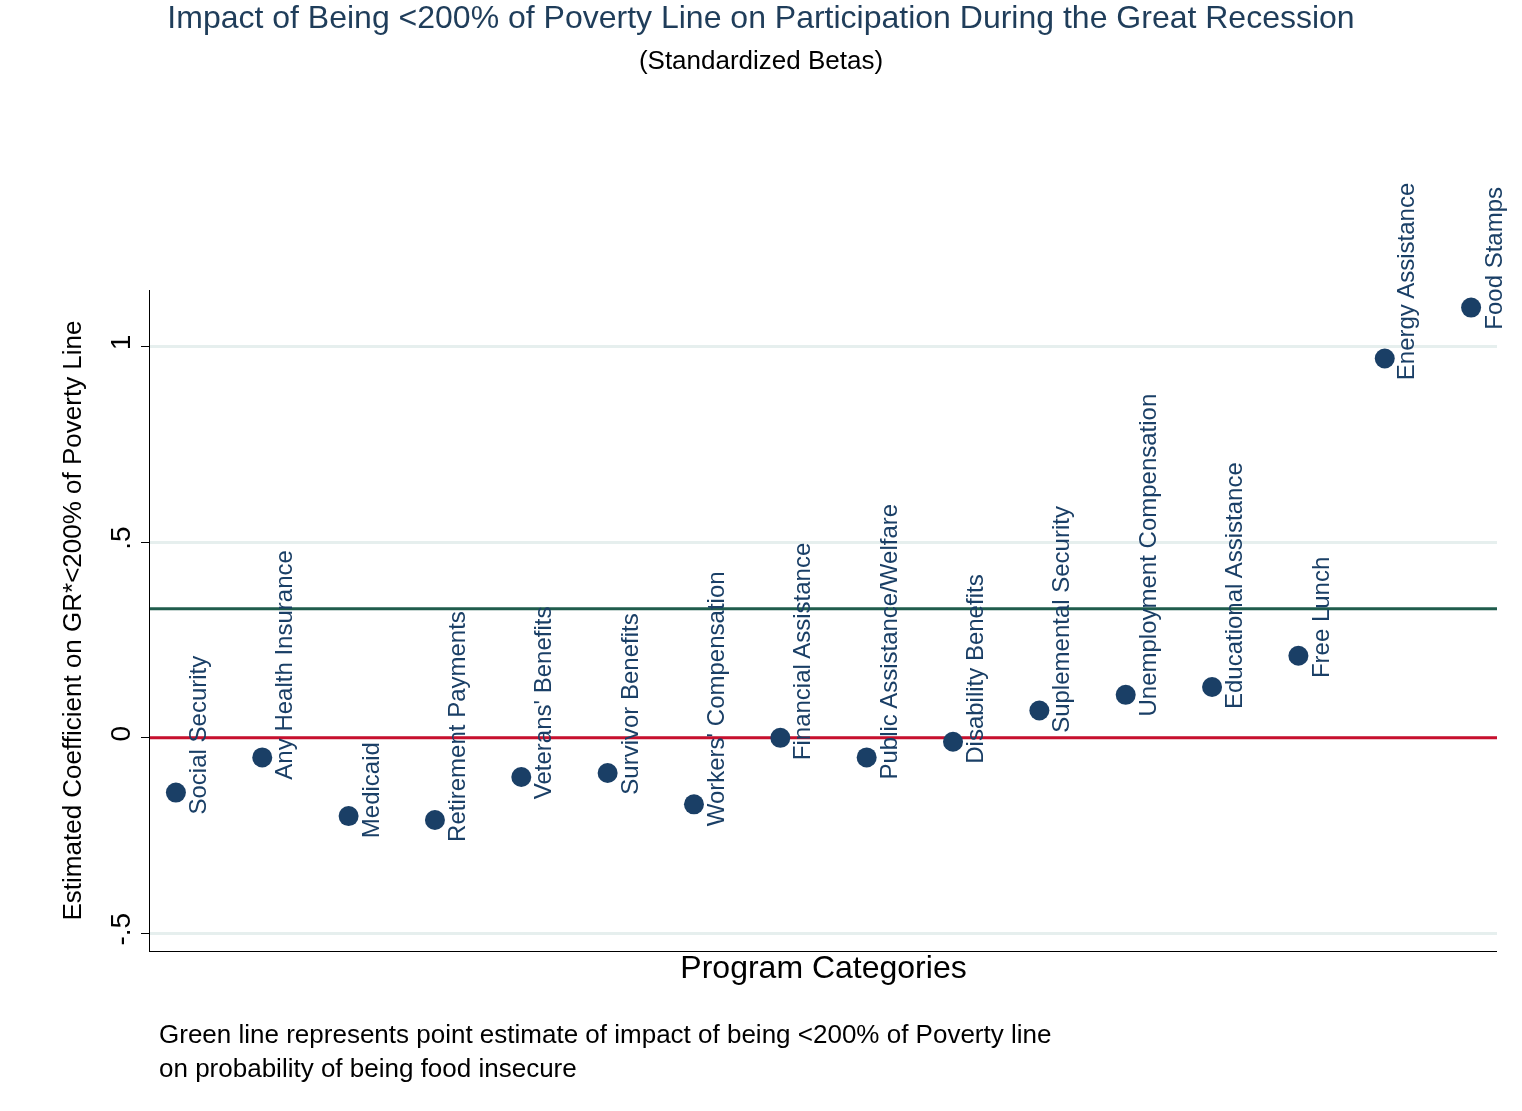 The width and height of the screenshot is (1522, 1111). I want to click on chart-title: Impact of Being <200% of Poverty Line on Participation During the Great Recession, so click(761, 17).